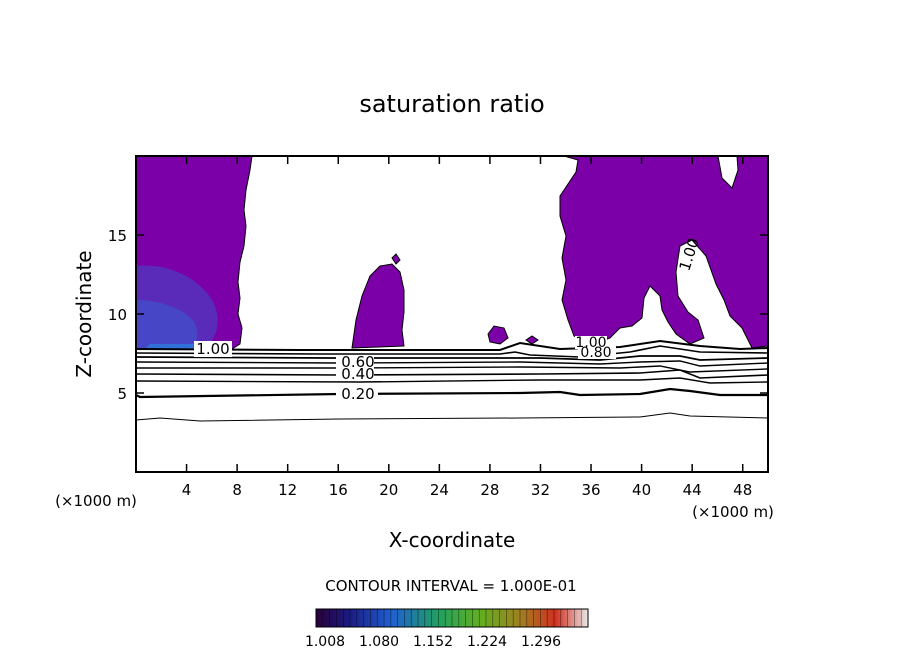 Image resolution: width=904 pixels, height=654 pixels. Describe the element at coordinates (117, 236) in the screenshot. I see `y-tick-label: 15` at that location.